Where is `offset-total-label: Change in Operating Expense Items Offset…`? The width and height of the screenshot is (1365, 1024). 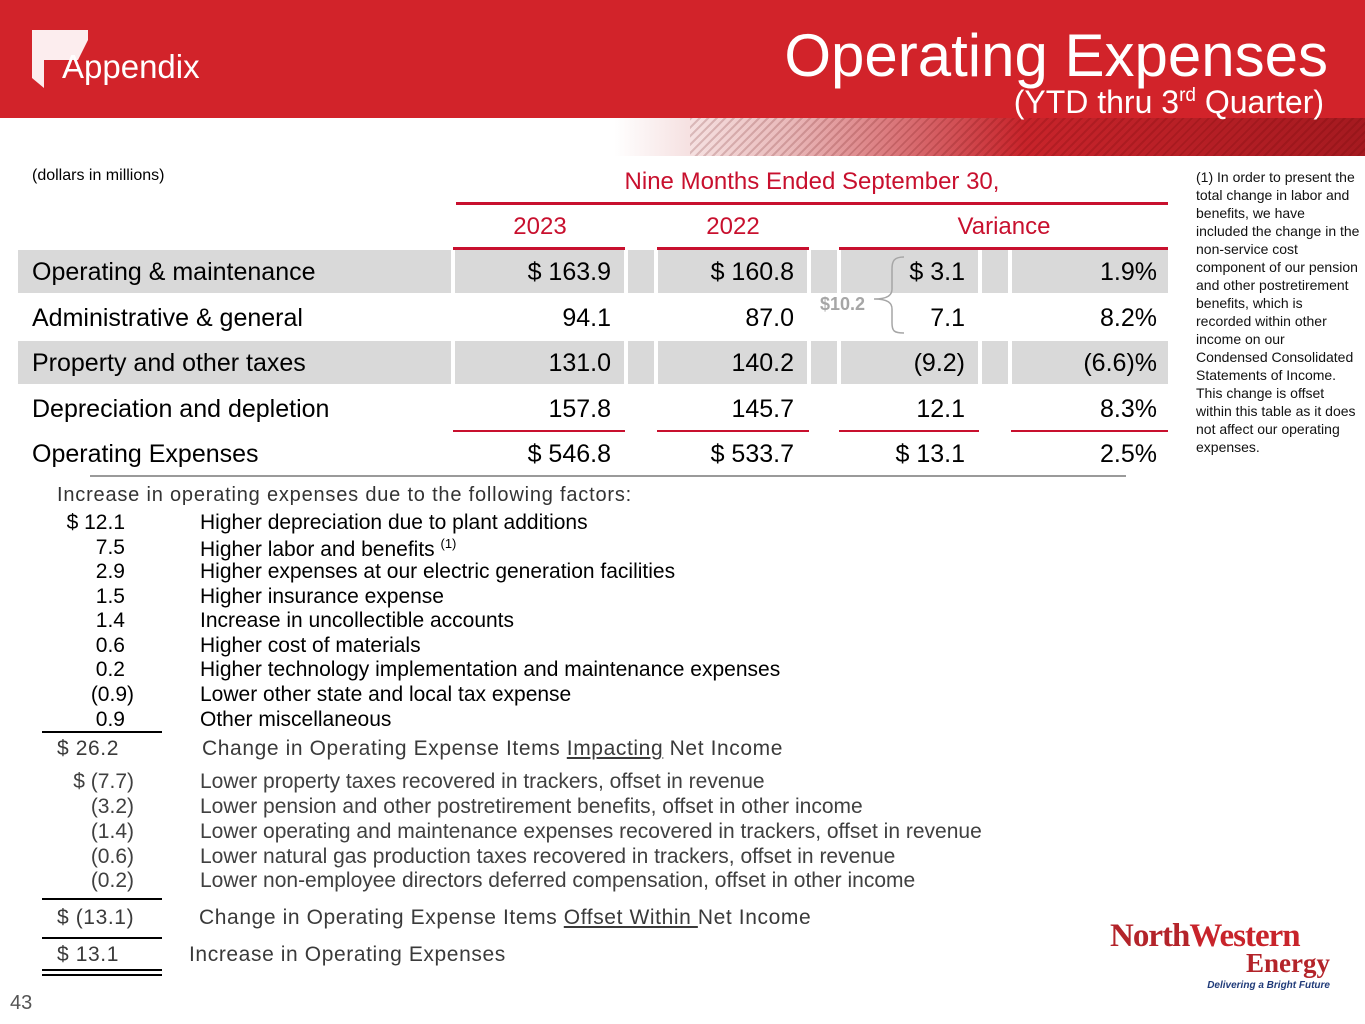 offset-total-label: Change in Operating Expense Items Offset… is located at coordinates (505, 917).